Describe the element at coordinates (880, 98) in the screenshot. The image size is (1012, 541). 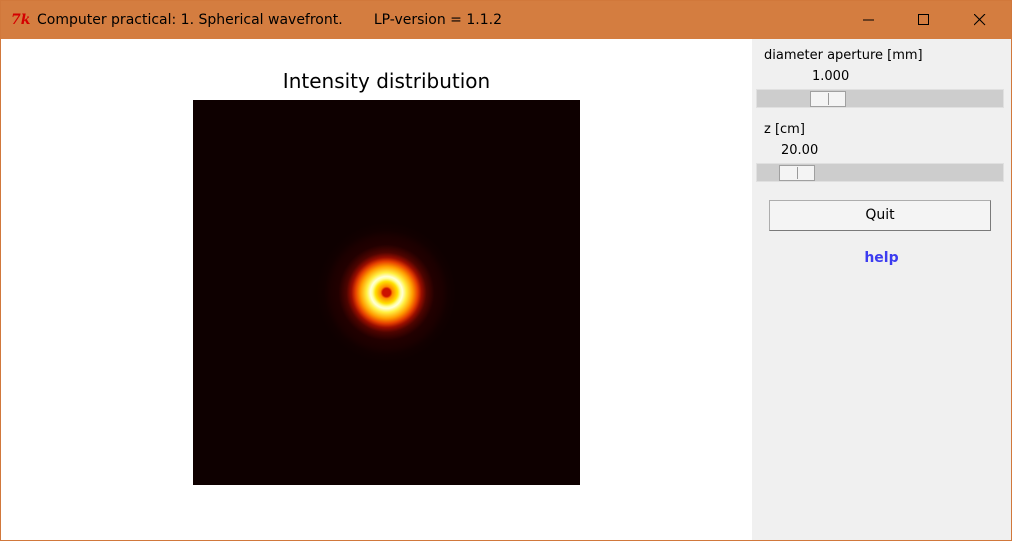
I see `aperture-slider` at that location.